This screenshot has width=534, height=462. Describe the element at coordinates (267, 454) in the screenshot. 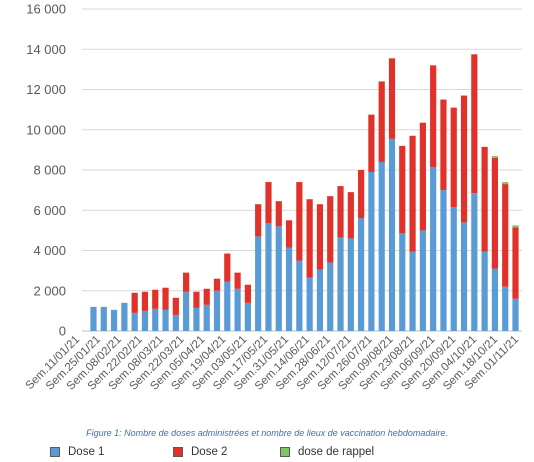

I see `legend: Dose 1 Dose 2 dose de rappel` at that location.